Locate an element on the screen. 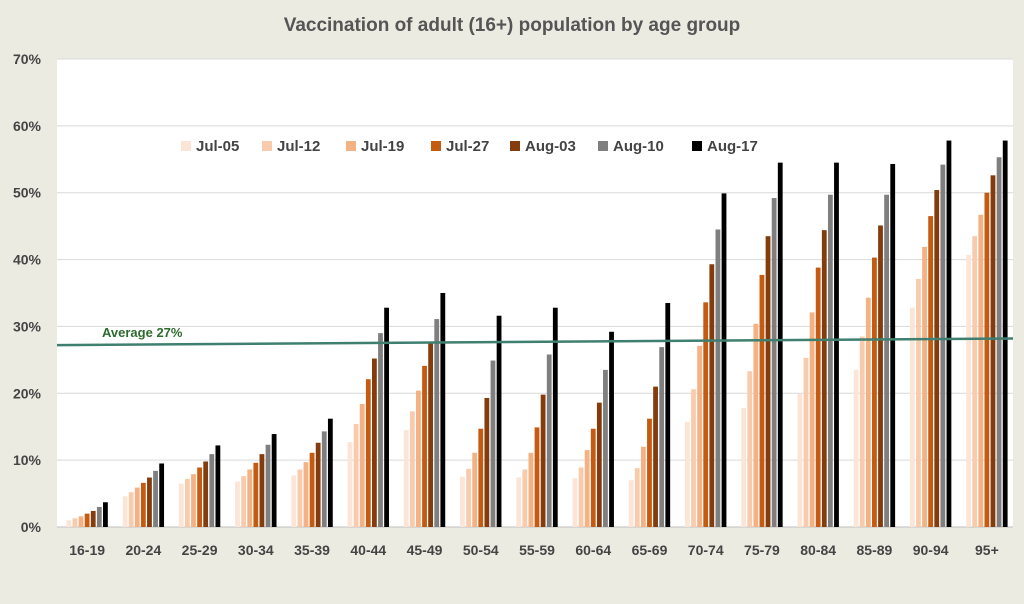  y-tick-label: 40% is located at coordinates (27, 260).